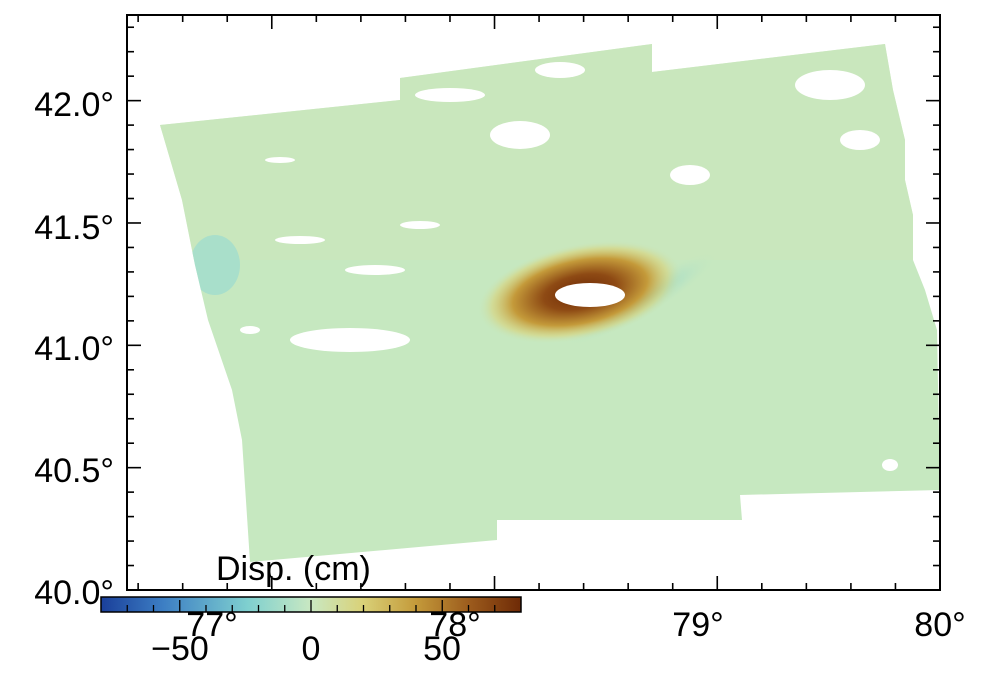 This screenshot has height=681, width=987. What do you see at coordinates (180, 649) in the screenshot?
I see `colorbar-tick-label: −50` at bounding box center [180, 649].